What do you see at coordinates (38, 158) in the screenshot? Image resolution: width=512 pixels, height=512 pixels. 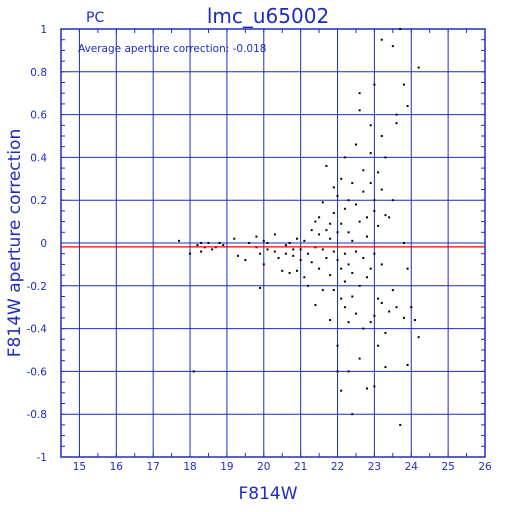 I see `y-tick-label: 0.4` at bounding box center [38, 158].